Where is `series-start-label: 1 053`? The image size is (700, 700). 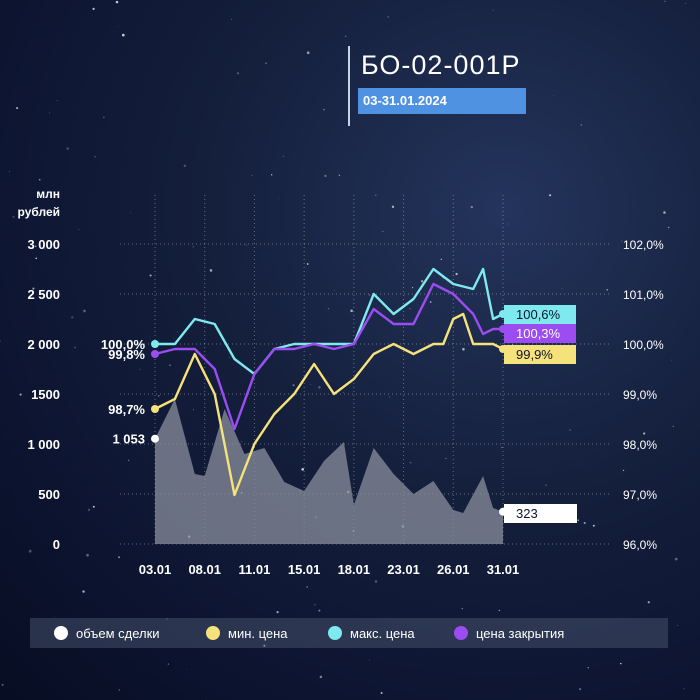 series-start-label: 1 053 is located at coordinates (128, 439).